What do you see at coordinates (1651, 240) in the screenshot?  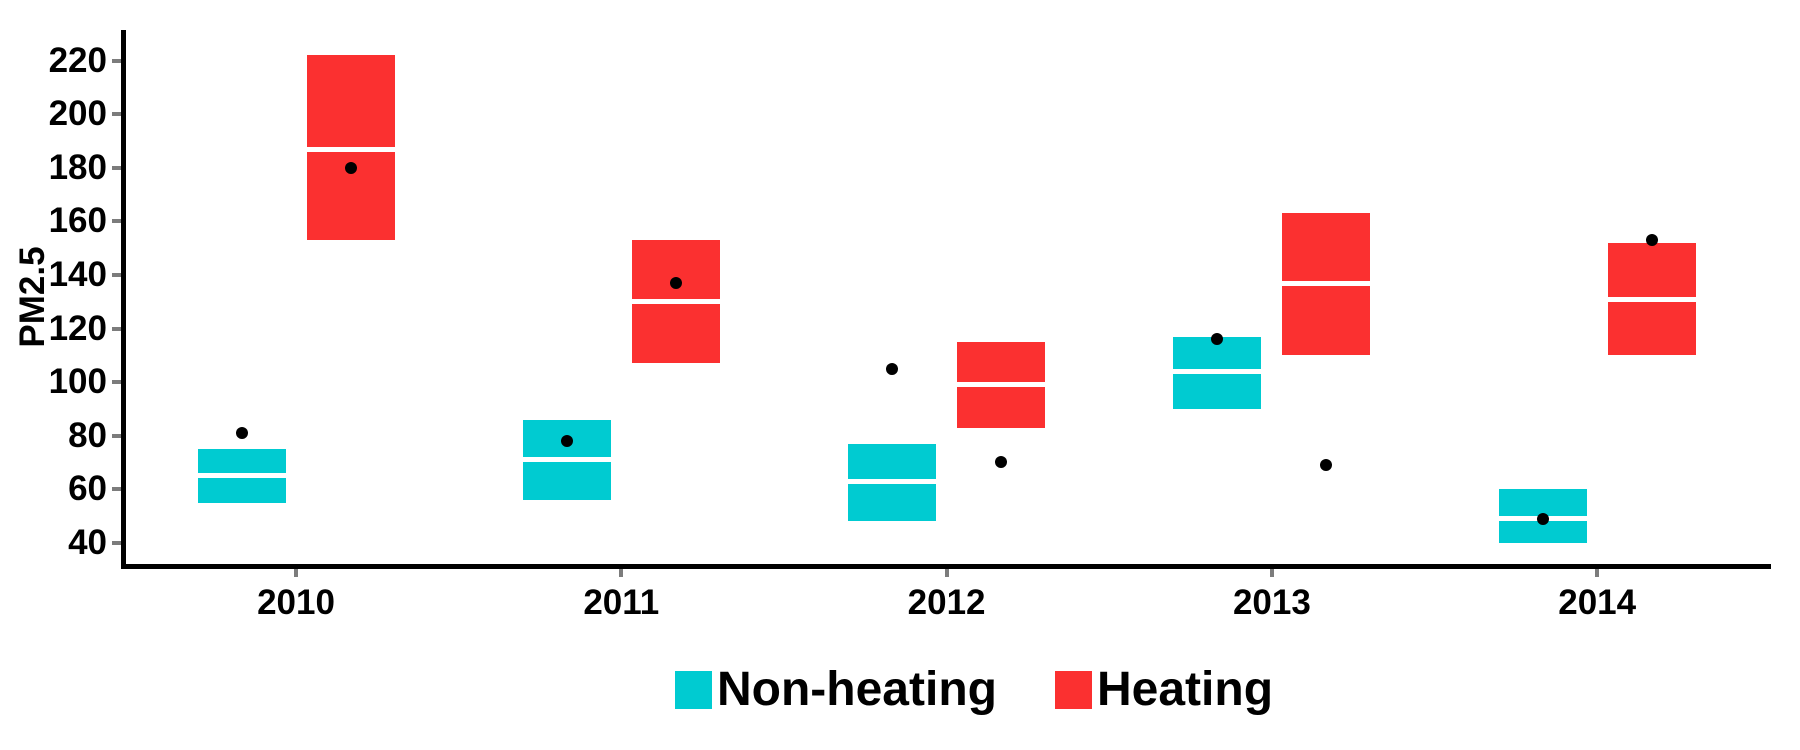 I see `point-heating-2014` at bounding box center [1651, 240].